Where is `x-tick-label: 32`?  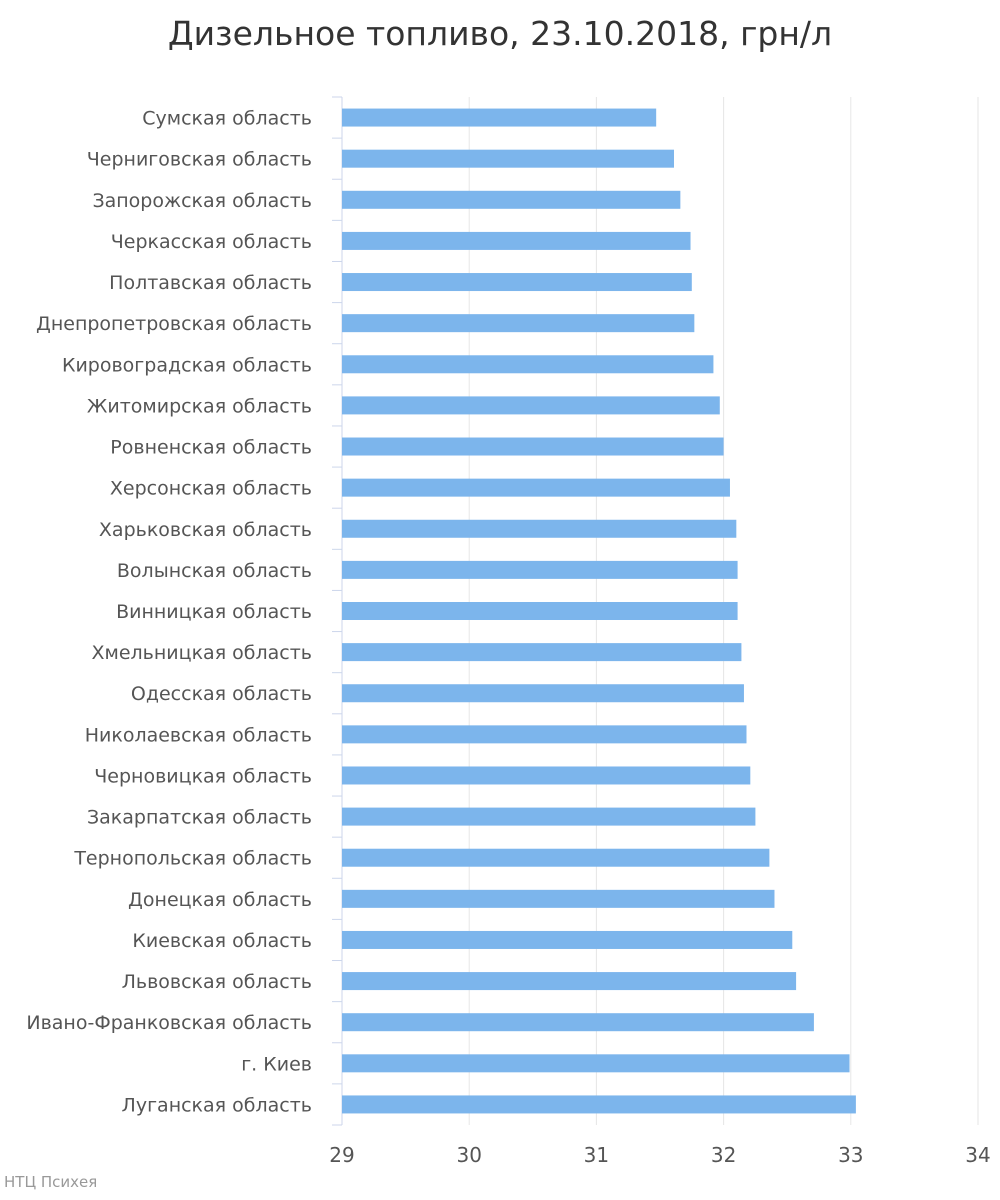
x-tick-label: 32 is located at coordinates (723, 1155).